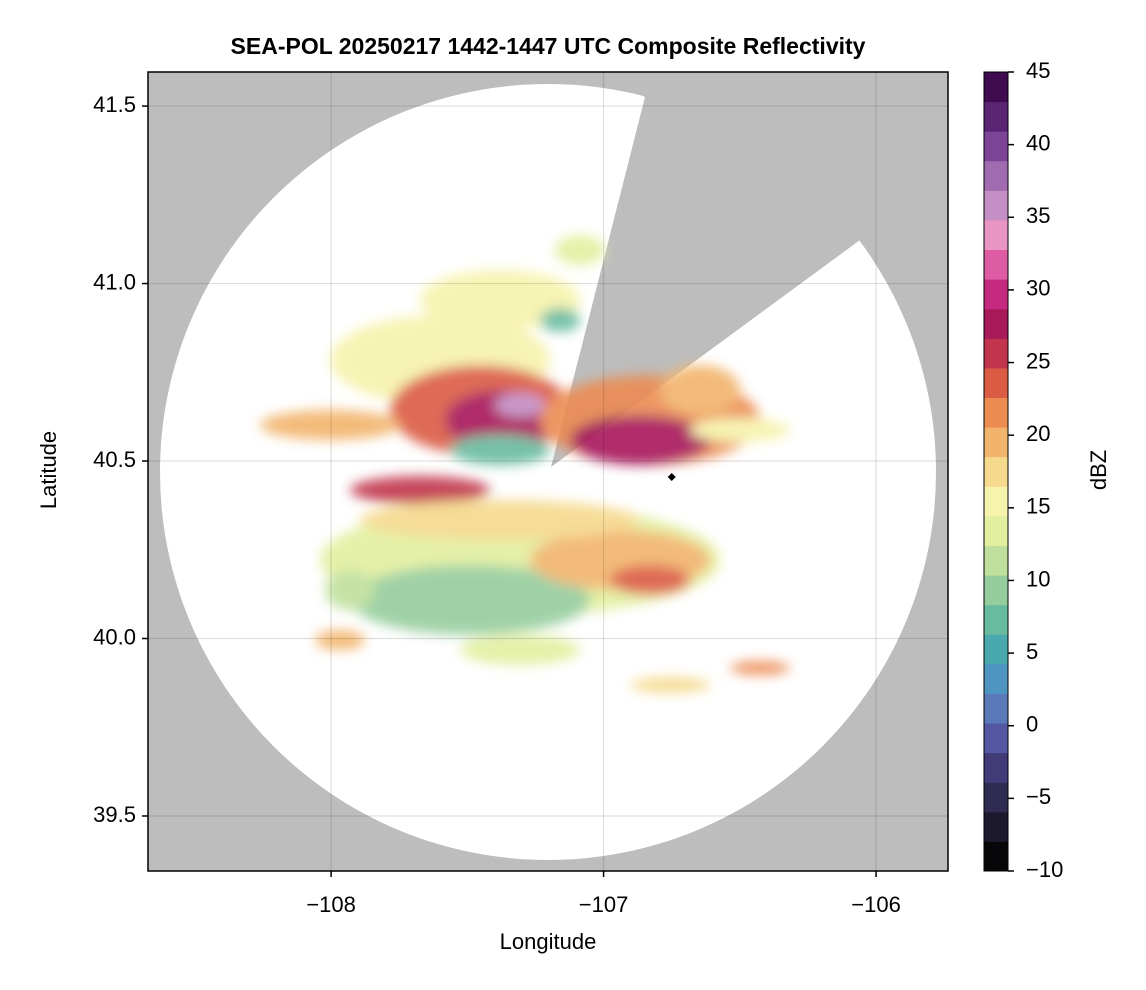  Describe the element at coordinates (114, 281) in the screenshot. I see `y-tick-label: 41.0` at that location.